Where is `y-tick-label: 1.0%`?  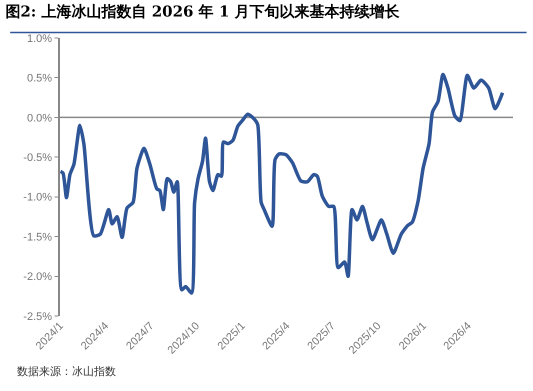 y-tick-label: 1.0% is located at coordinates (39, 38).